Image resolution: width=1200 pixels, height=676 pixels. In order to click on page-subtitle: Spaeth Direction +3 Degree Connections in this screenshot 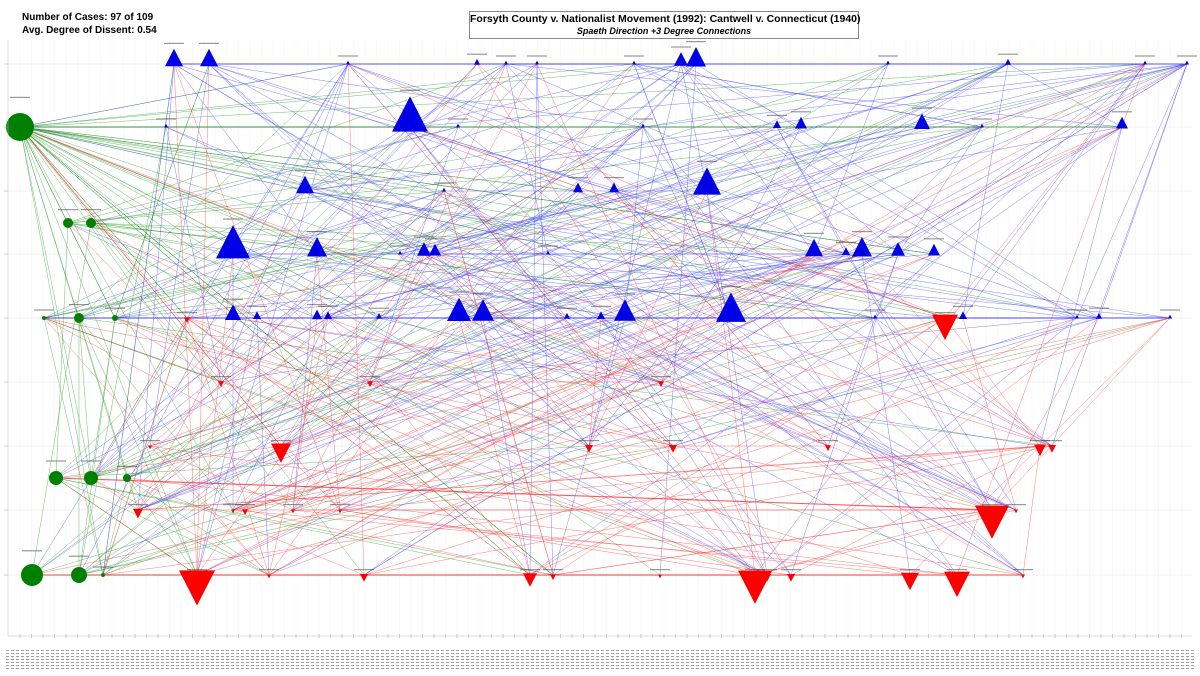, I will do `click(664, 31)`.